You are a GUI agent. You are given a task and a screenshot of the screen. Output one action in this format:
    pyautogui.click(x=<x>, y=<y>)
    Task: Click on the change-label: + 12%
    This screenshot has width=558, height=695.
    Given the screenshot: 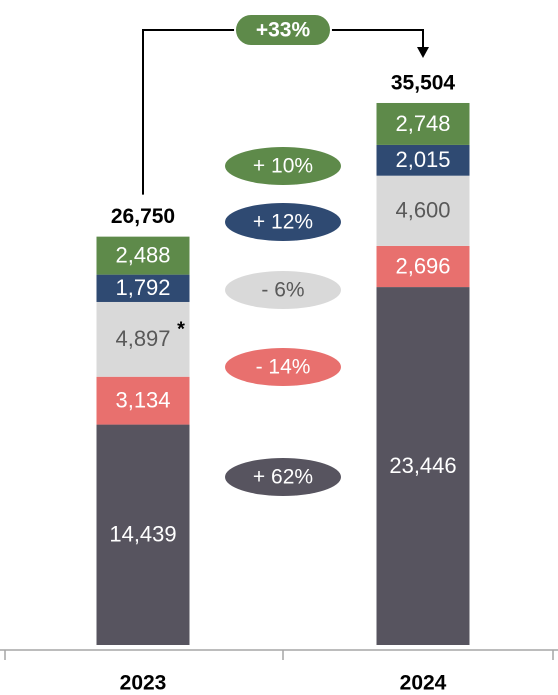 What is the action you would take?
    pyautogui.click(x=283, y=222)
    